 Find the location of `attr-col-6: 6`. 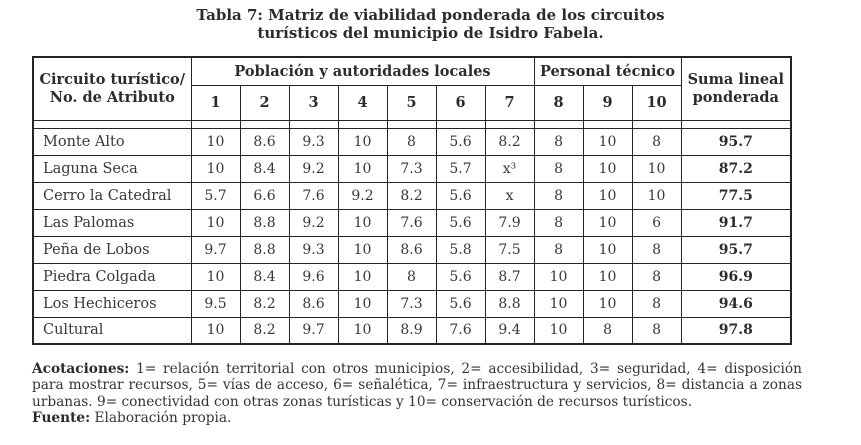

attr-col-6: 6 is located at coordinates (460, 102).